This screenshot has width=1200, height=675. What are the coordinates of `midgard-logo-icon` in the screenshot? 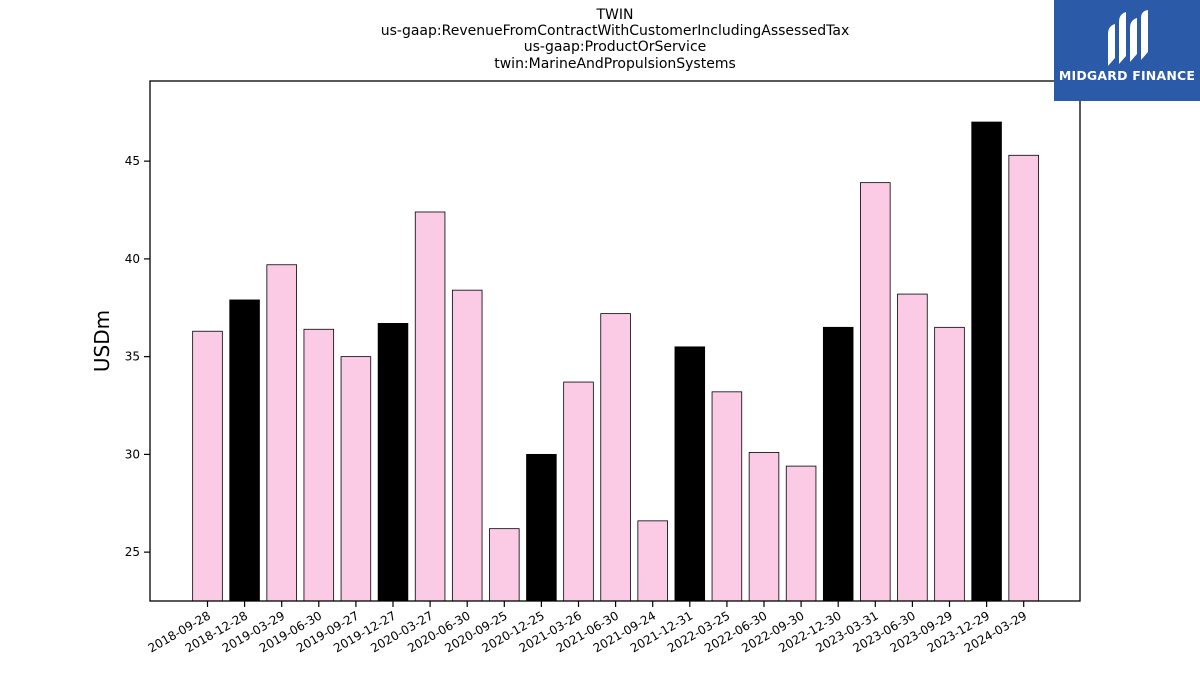 It's located at (1128, 38).